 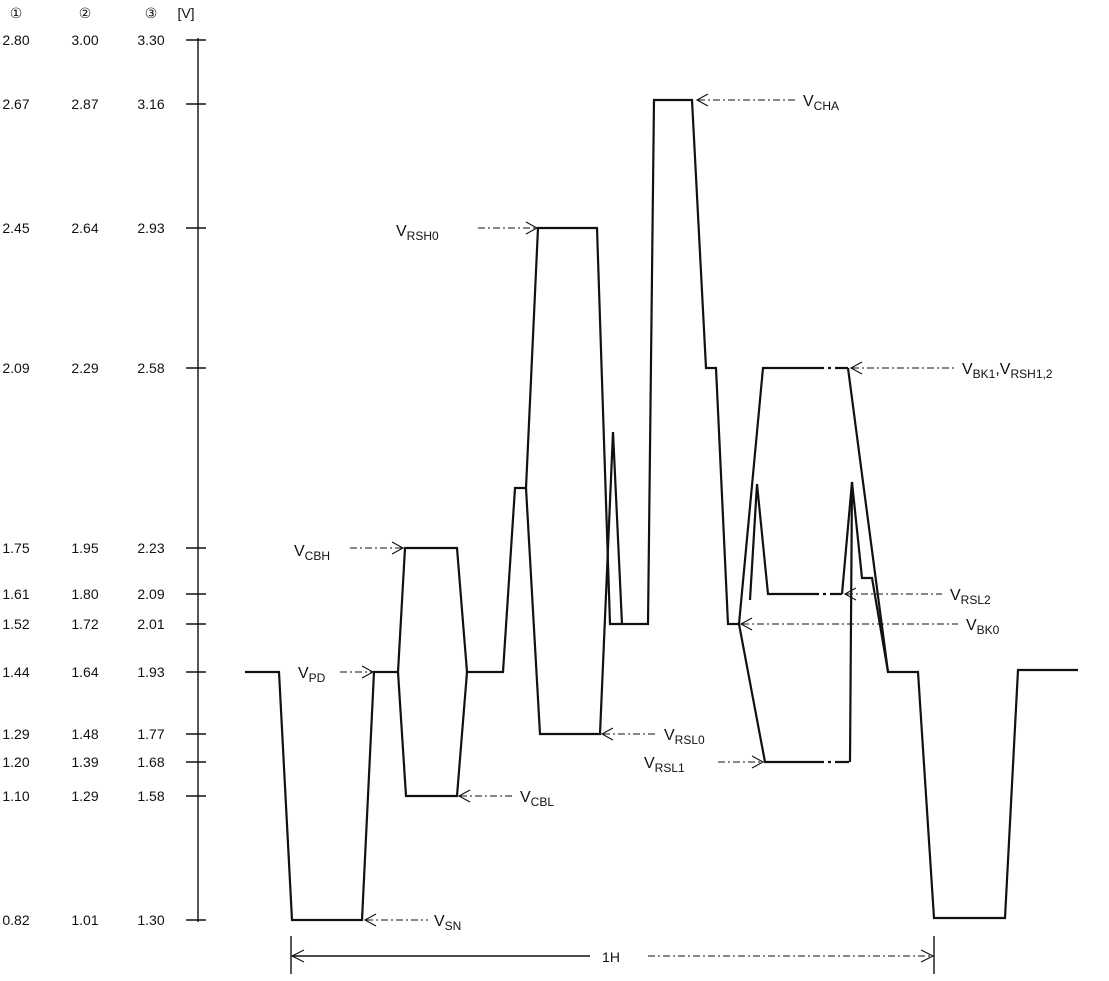 I want to click on voltage-value-col1: 1.29, so click(x=15, y=734).